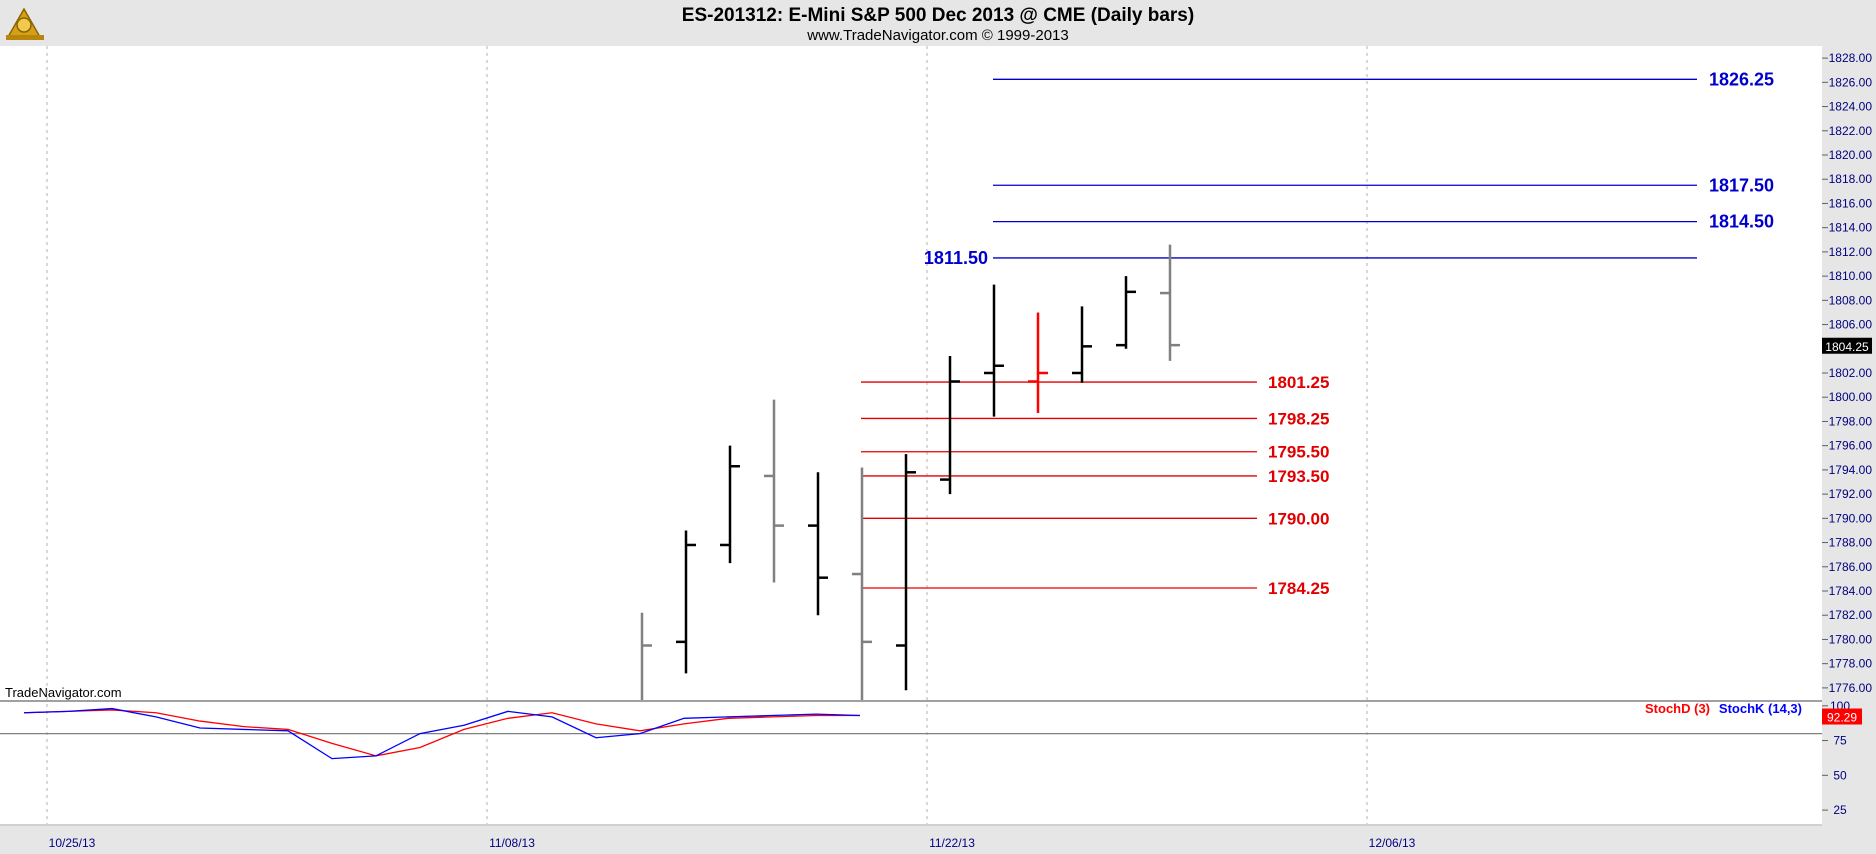 This screenshot has width=1876, height=854. I want to click on y-tick-label: 1800.00, so click(1851, 397).